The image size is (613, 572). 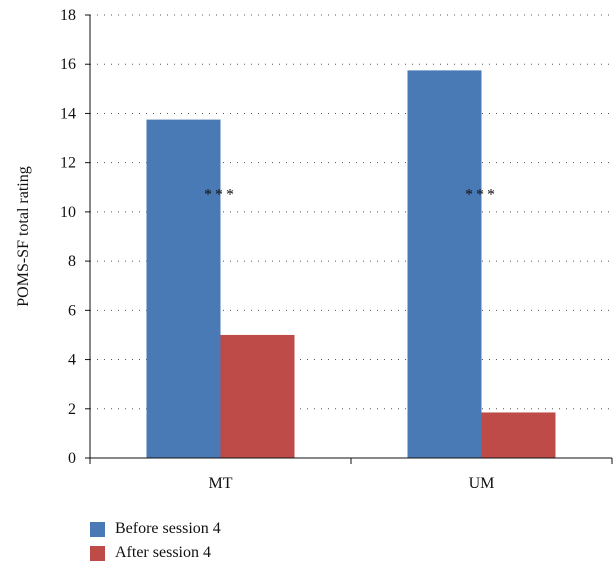 I want to click on y-tick-label: 6, so click(x=72, y=310).